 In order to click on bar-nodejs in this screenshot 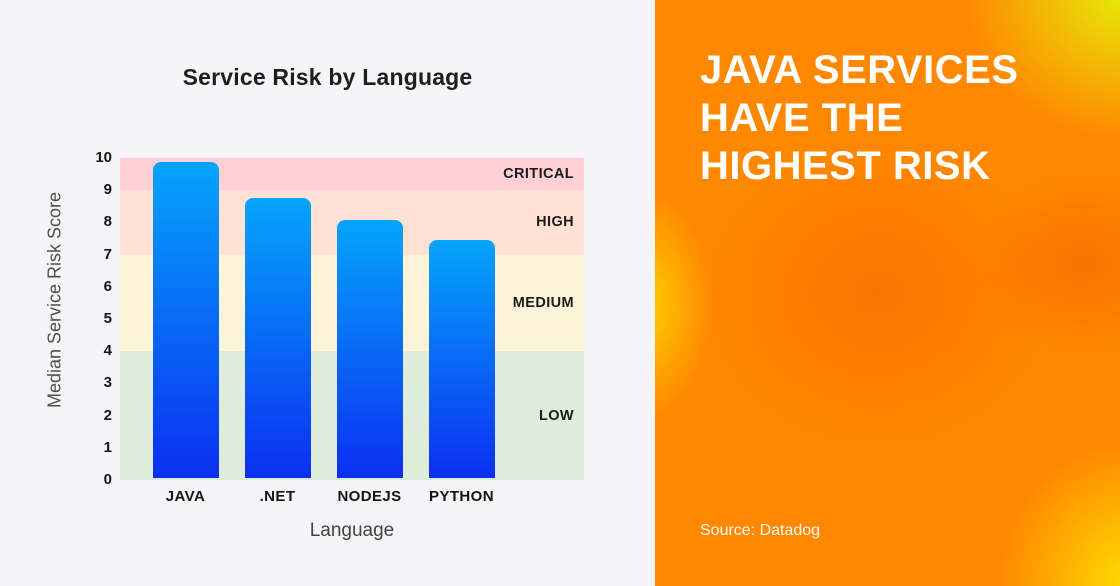, I will do `click(369, 349)`.